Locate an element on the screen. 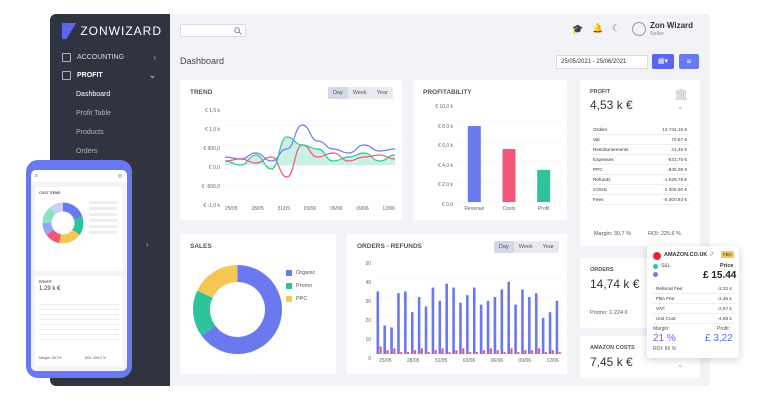 The image size is (768, 402). moon-icon: ☾ is located at coordinates (616, 28).